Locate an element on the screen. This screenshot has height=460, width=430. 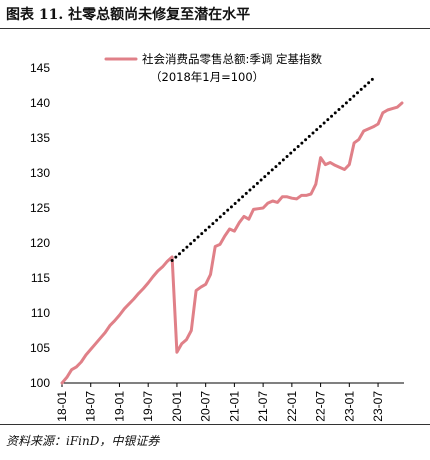
title-divider is located at coordinates (215, 28).